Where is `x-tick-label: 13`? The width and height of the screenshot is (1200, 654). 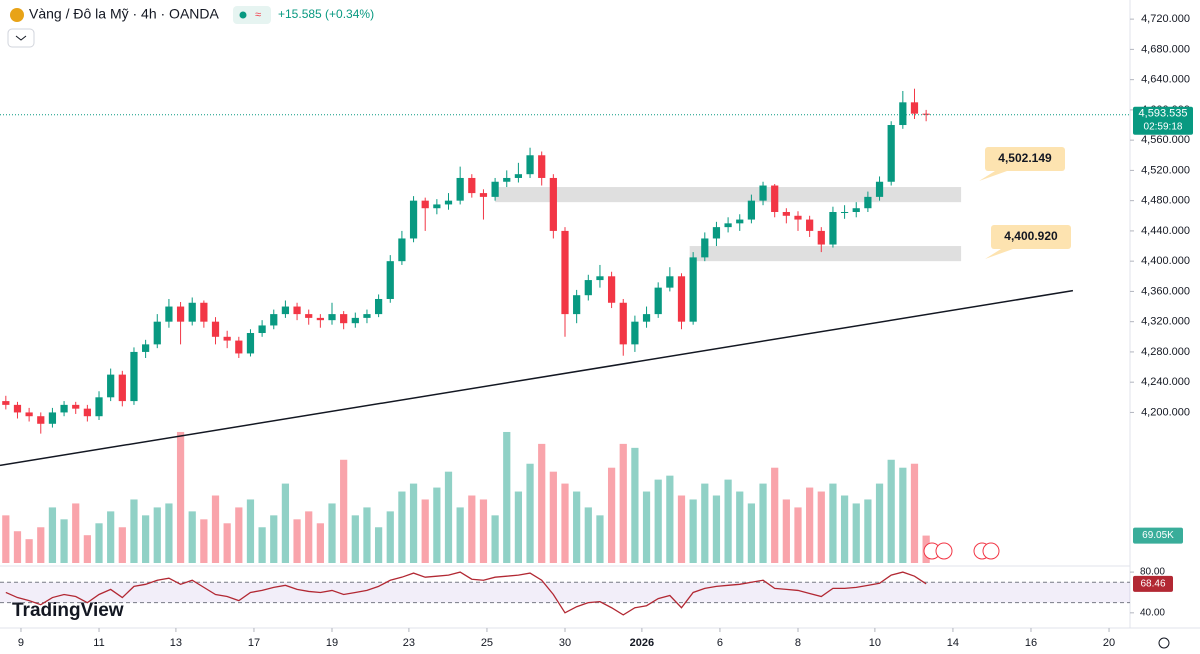
x-tick-label: 13 is located at coordinates (176, 643).